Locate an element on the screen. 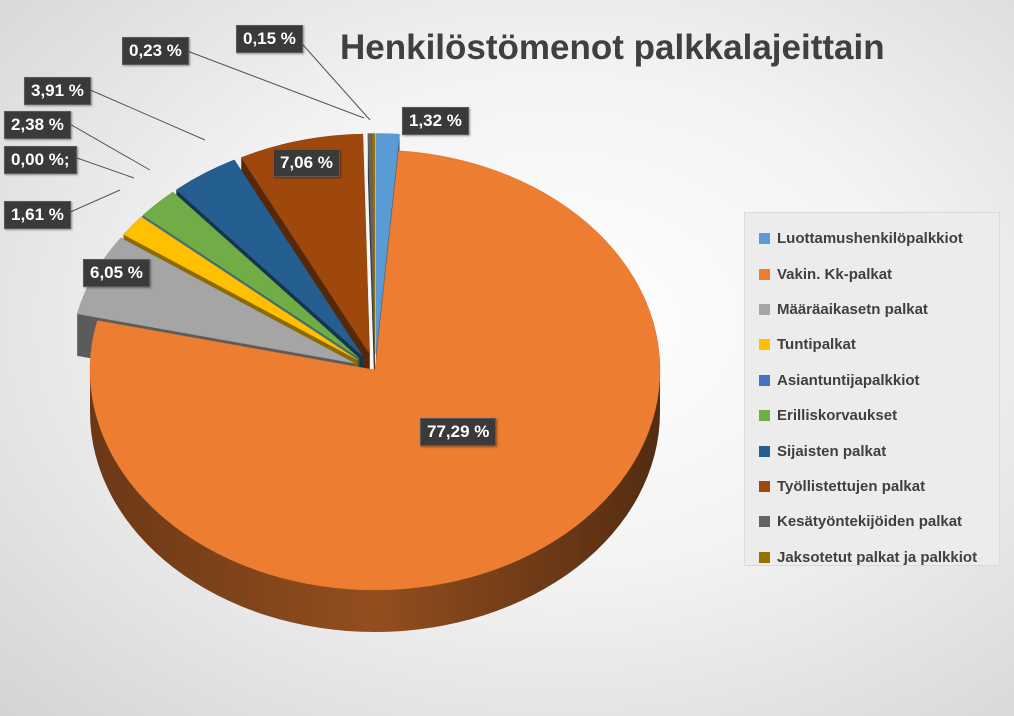 The image size is (1014, 716). legend-label: Asiantuntijapalkkiot is located at coordinates (848, 380).